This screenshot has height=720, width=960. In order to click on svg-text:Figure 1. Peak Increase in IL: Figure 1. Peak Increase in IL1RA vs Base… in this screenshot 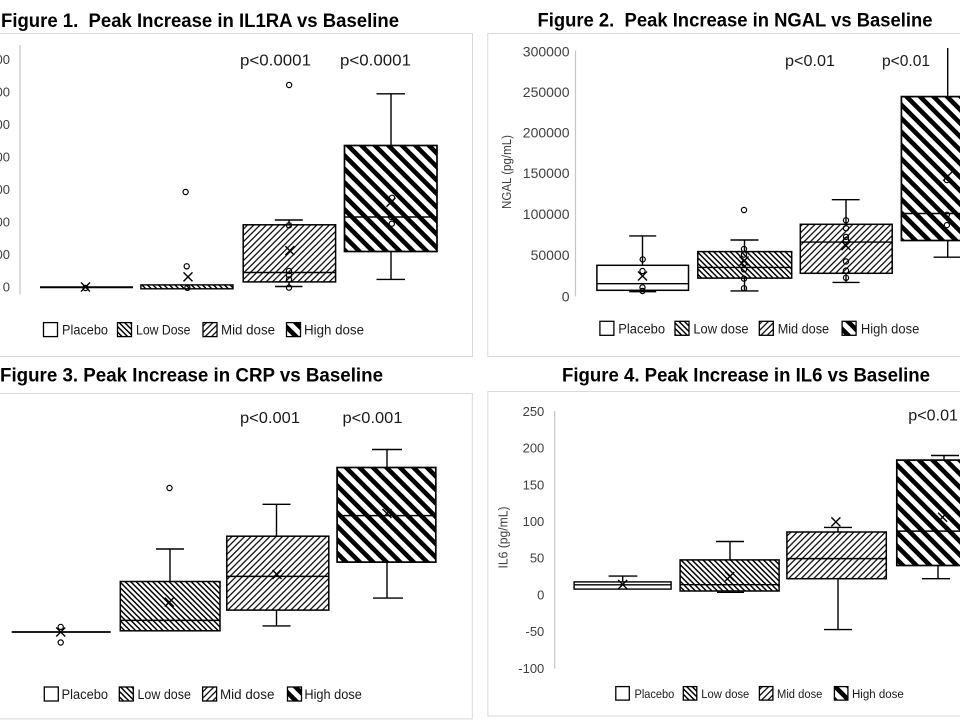, I will do `click(200, 21)`.